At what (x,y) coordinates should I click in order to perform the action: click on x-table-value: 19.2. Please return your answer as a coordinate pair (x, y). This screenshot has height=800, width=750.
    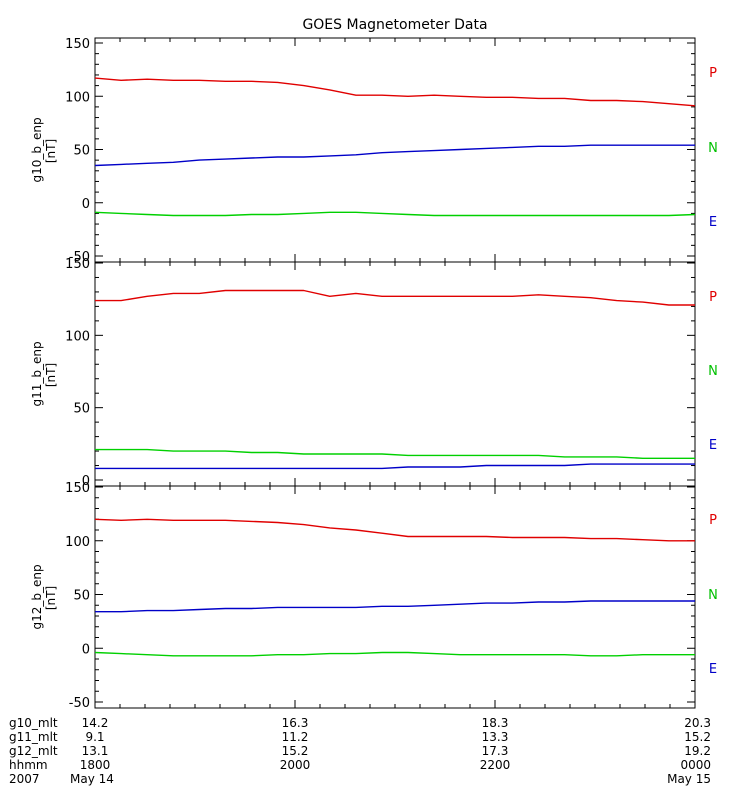
    Looking at the image, I should click on (697, 751).